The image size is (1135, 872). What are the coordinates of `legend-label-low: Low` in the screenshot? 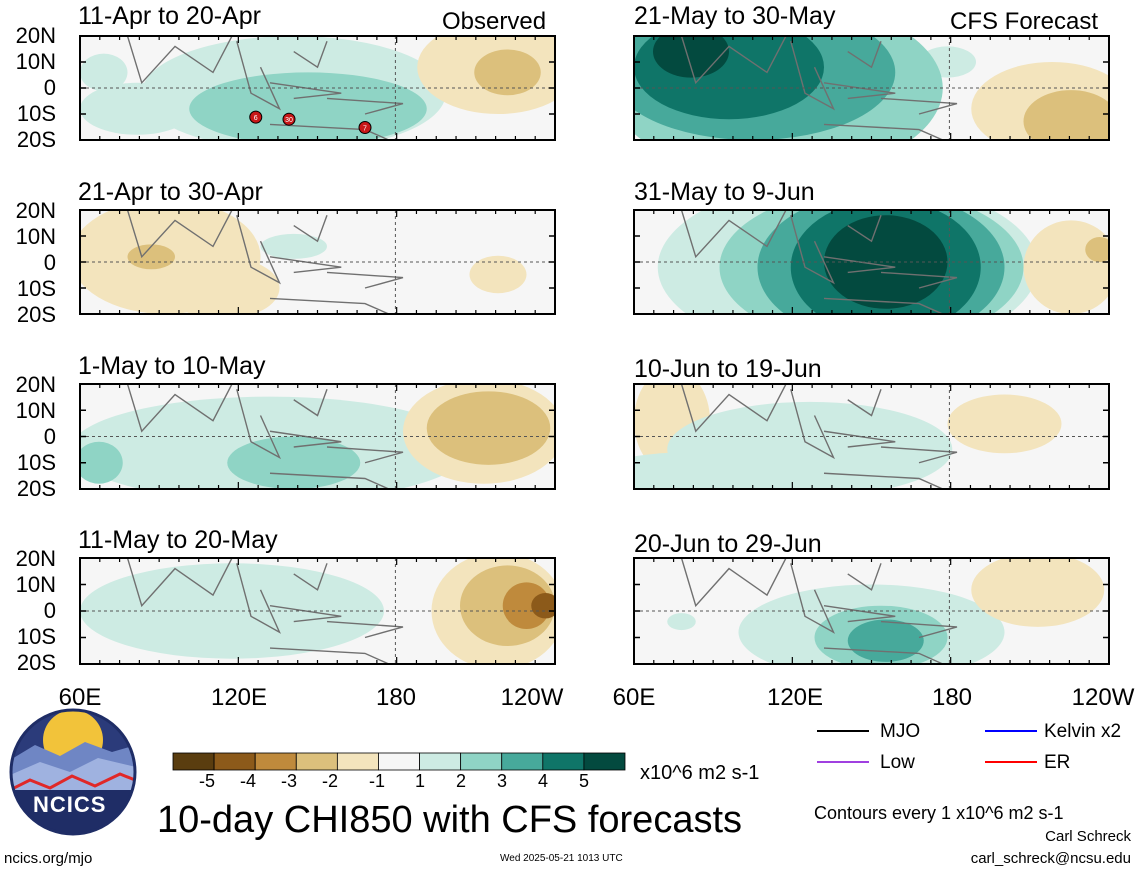 It's located at (897, 762).